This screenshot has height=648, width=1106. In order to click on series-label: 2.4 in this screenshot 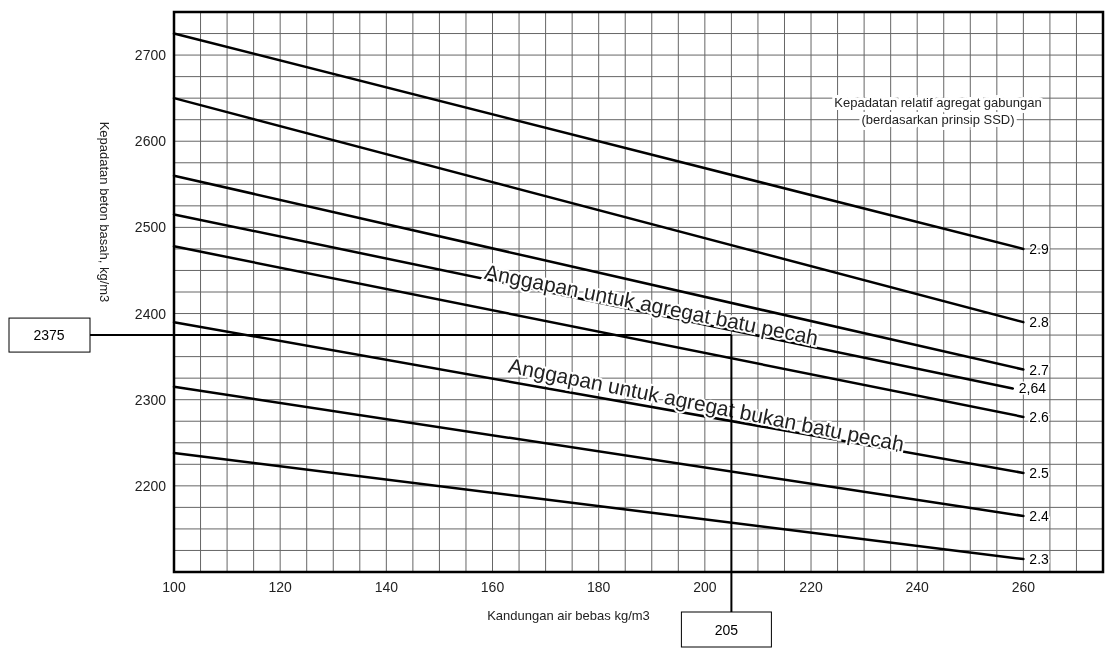, I will do `click(1039, 516)`.